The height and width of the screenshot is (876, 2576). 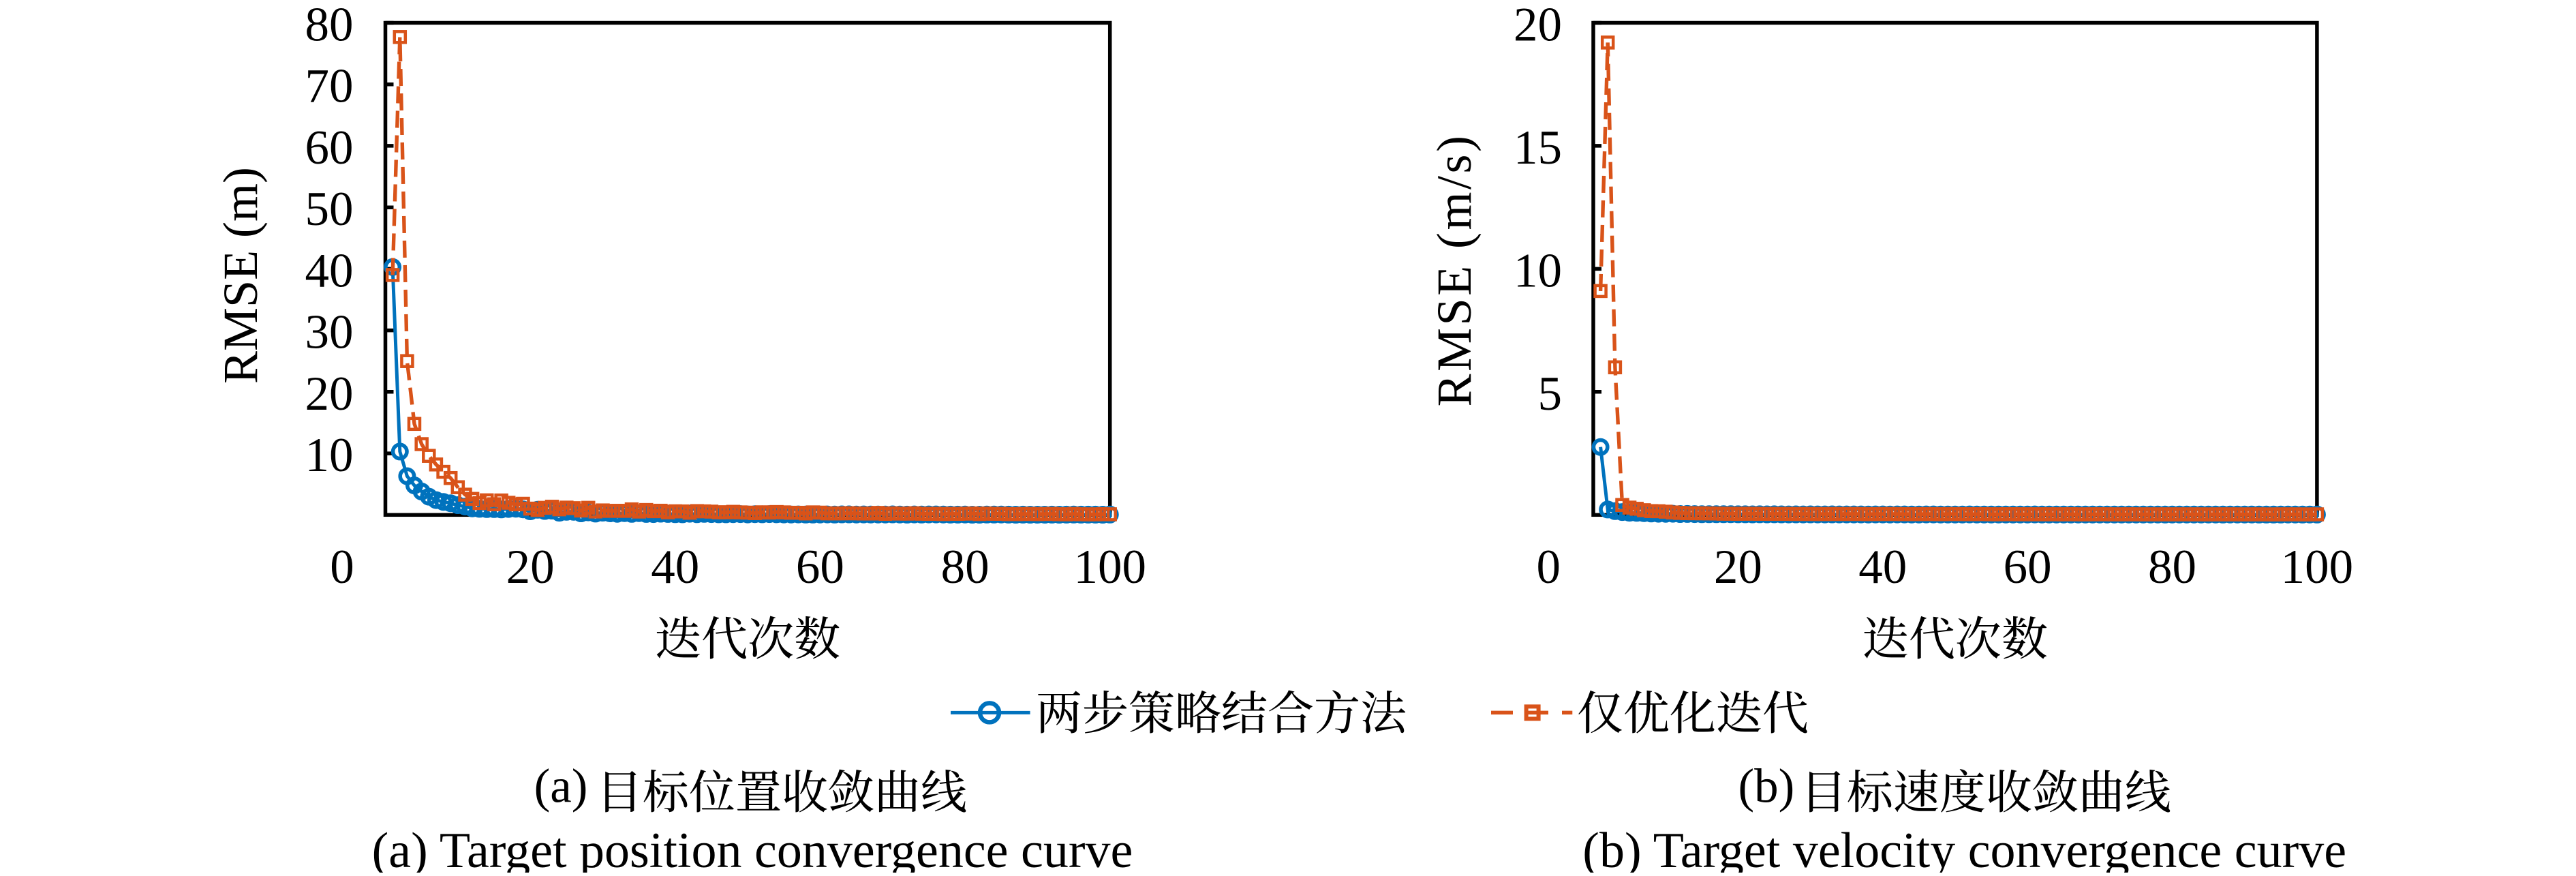 I want to click on svg-text: (b), so click(x=1766, y=786).